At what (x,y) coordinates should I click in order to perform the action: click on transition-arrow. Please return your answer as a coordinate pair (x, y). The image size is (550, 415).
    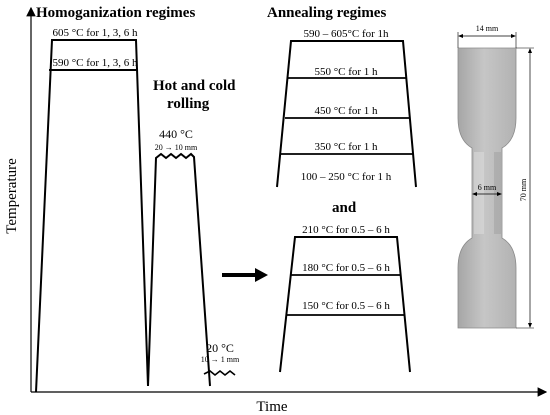
    Looking at the image, I should click on (245, 275).